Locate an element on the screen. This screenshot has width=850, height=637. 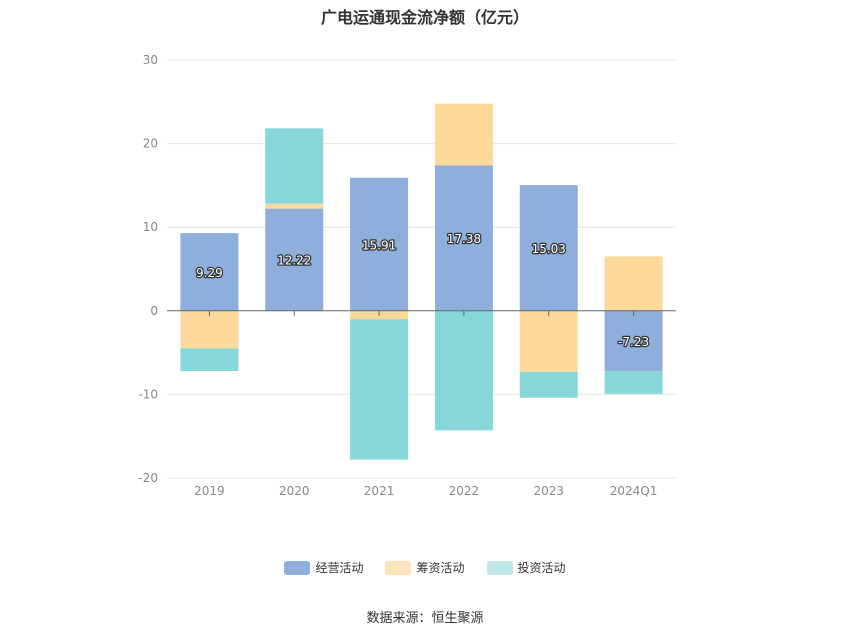
y-tick-label: 0 is located at coordinates (154, 311).